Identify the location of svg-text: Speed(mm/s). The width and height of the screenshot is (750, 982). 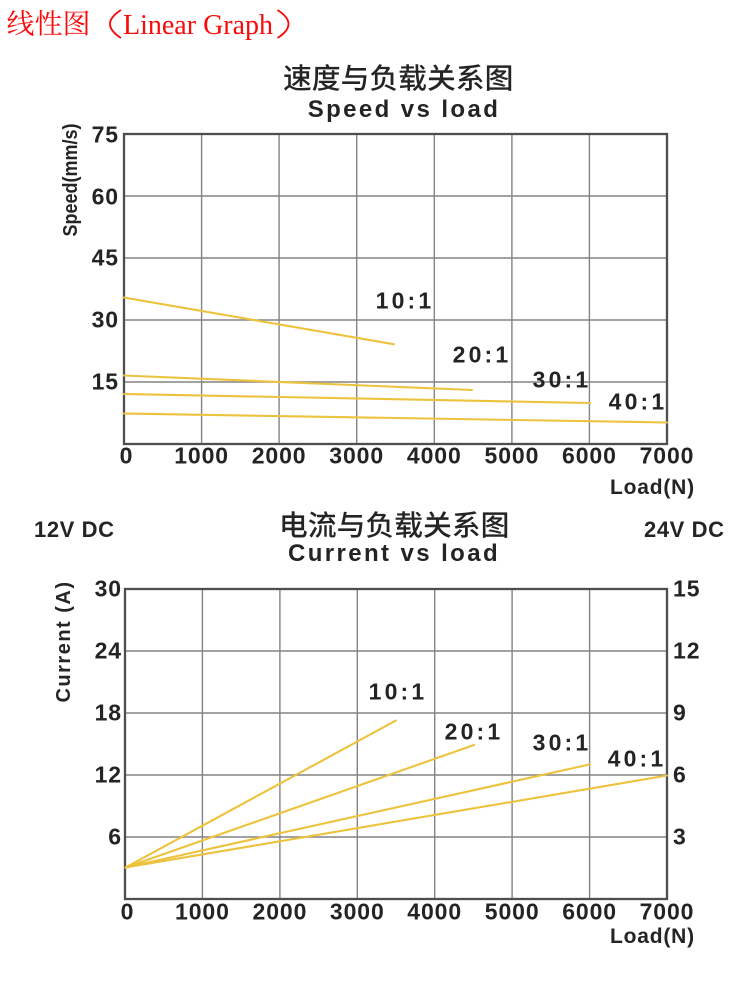
(71, 180).